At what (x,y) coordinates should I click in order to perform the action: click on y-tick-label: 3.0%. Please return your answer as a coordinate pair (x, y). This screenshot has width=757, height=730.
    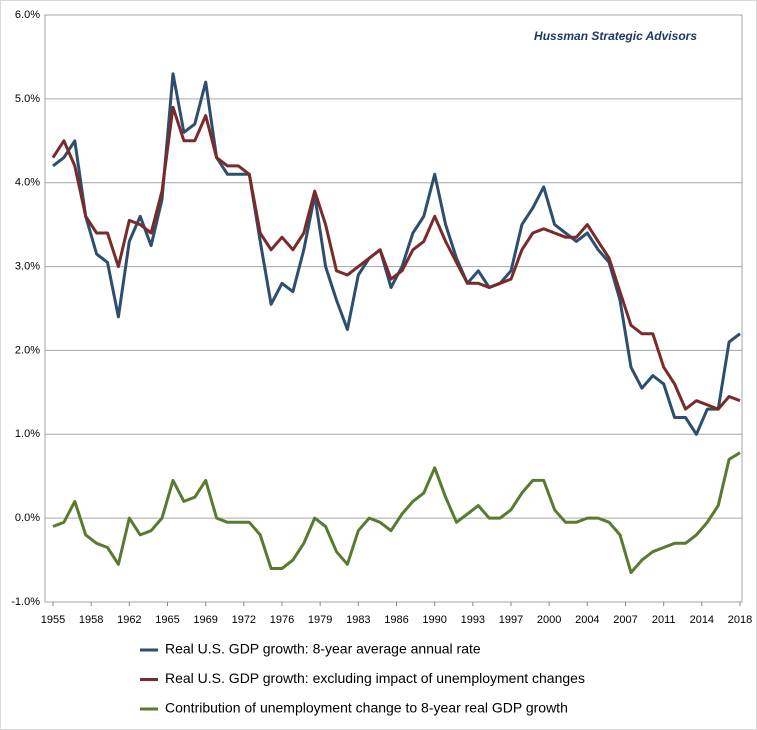
    Looking at the image, I should click on (27, 266).